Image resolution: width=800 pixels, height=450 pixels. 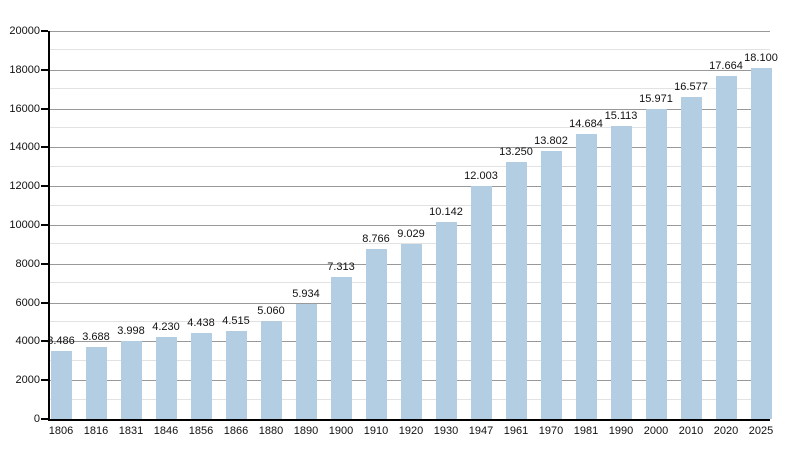 What do you see at coordinates (691, 87) in the screenshot?
I see `bar-value-label: 16.577` at bounding box center [691, 87].